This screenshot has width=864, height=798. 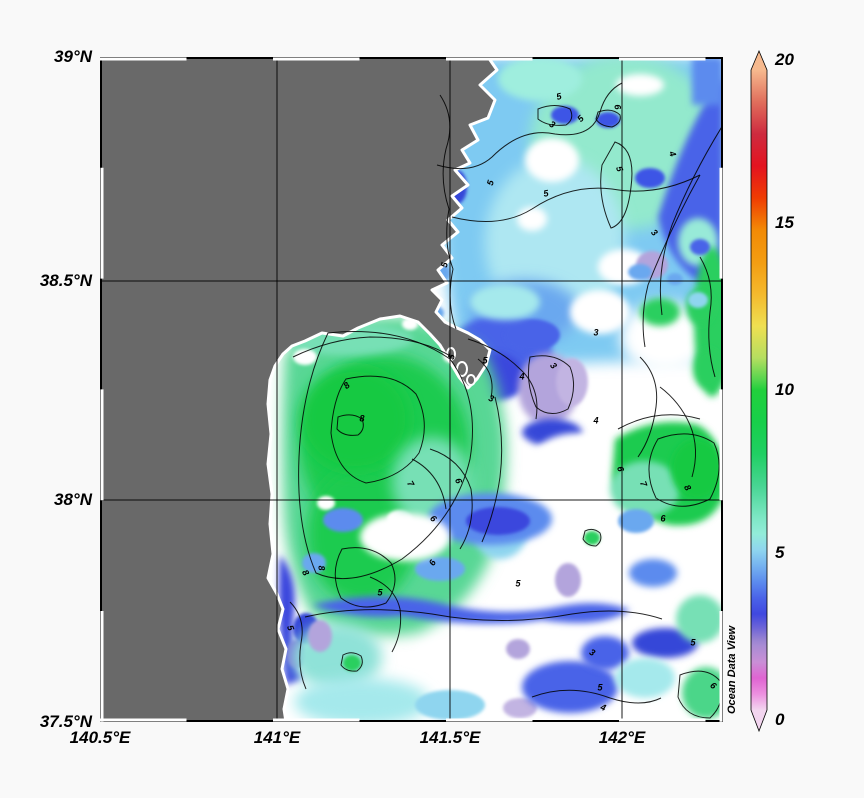 I want to click on cbar-tick-0: 0, so click(x=780, y=719).